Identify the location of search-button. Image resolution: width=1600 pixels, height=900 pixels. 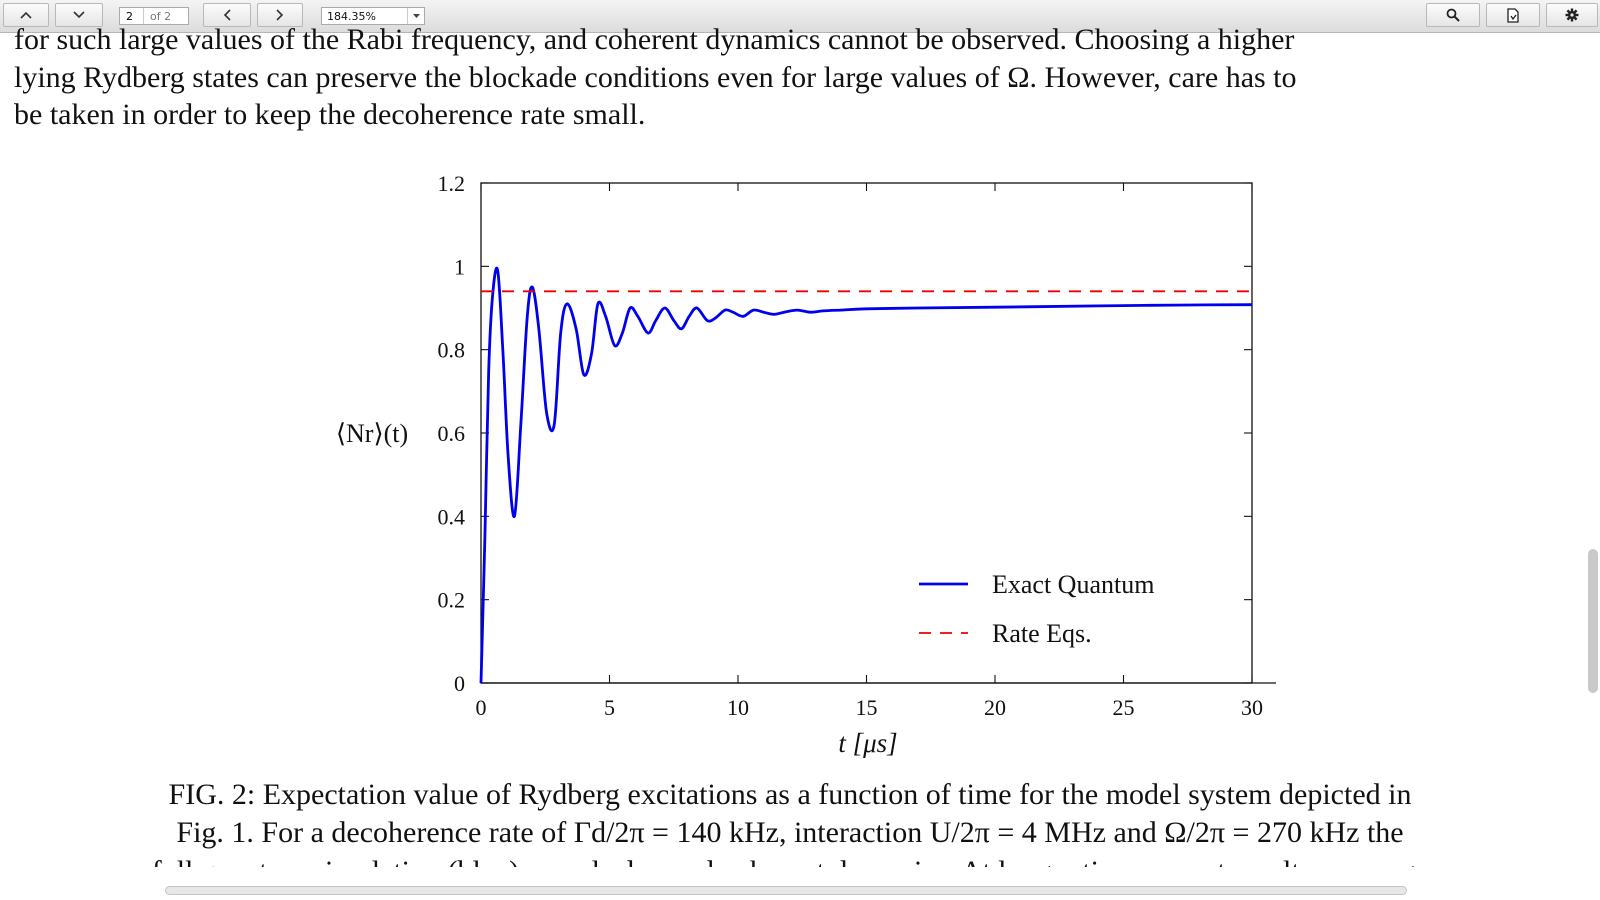
(1453, 15).